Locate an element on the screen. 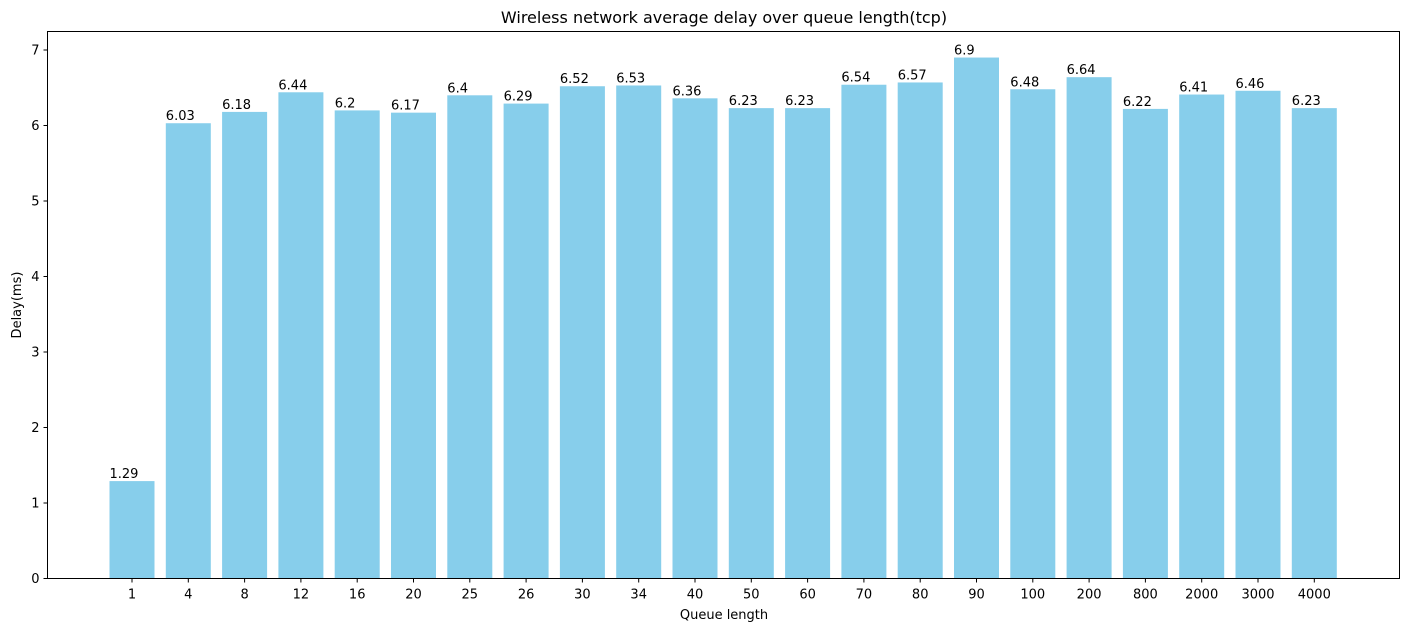 The height and width of the screenshot is (635, 1409). data-label-60: 6.23 is located at coordinates (799, 101).